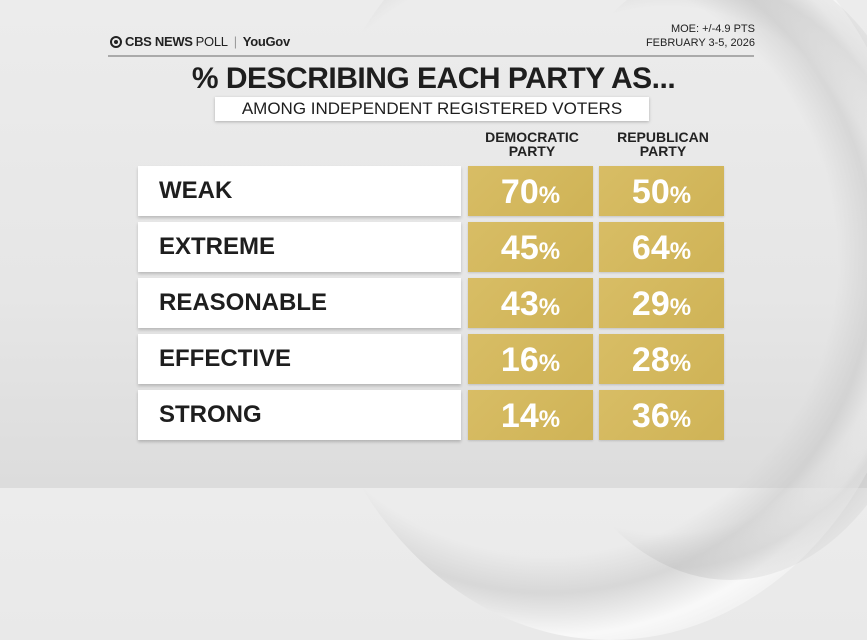 Image resolution: width=867 pixels, height=640 pixels. Describe the element at coordinates (299, 415) in the screenshot. I see `row-label: STRONG` at that location.